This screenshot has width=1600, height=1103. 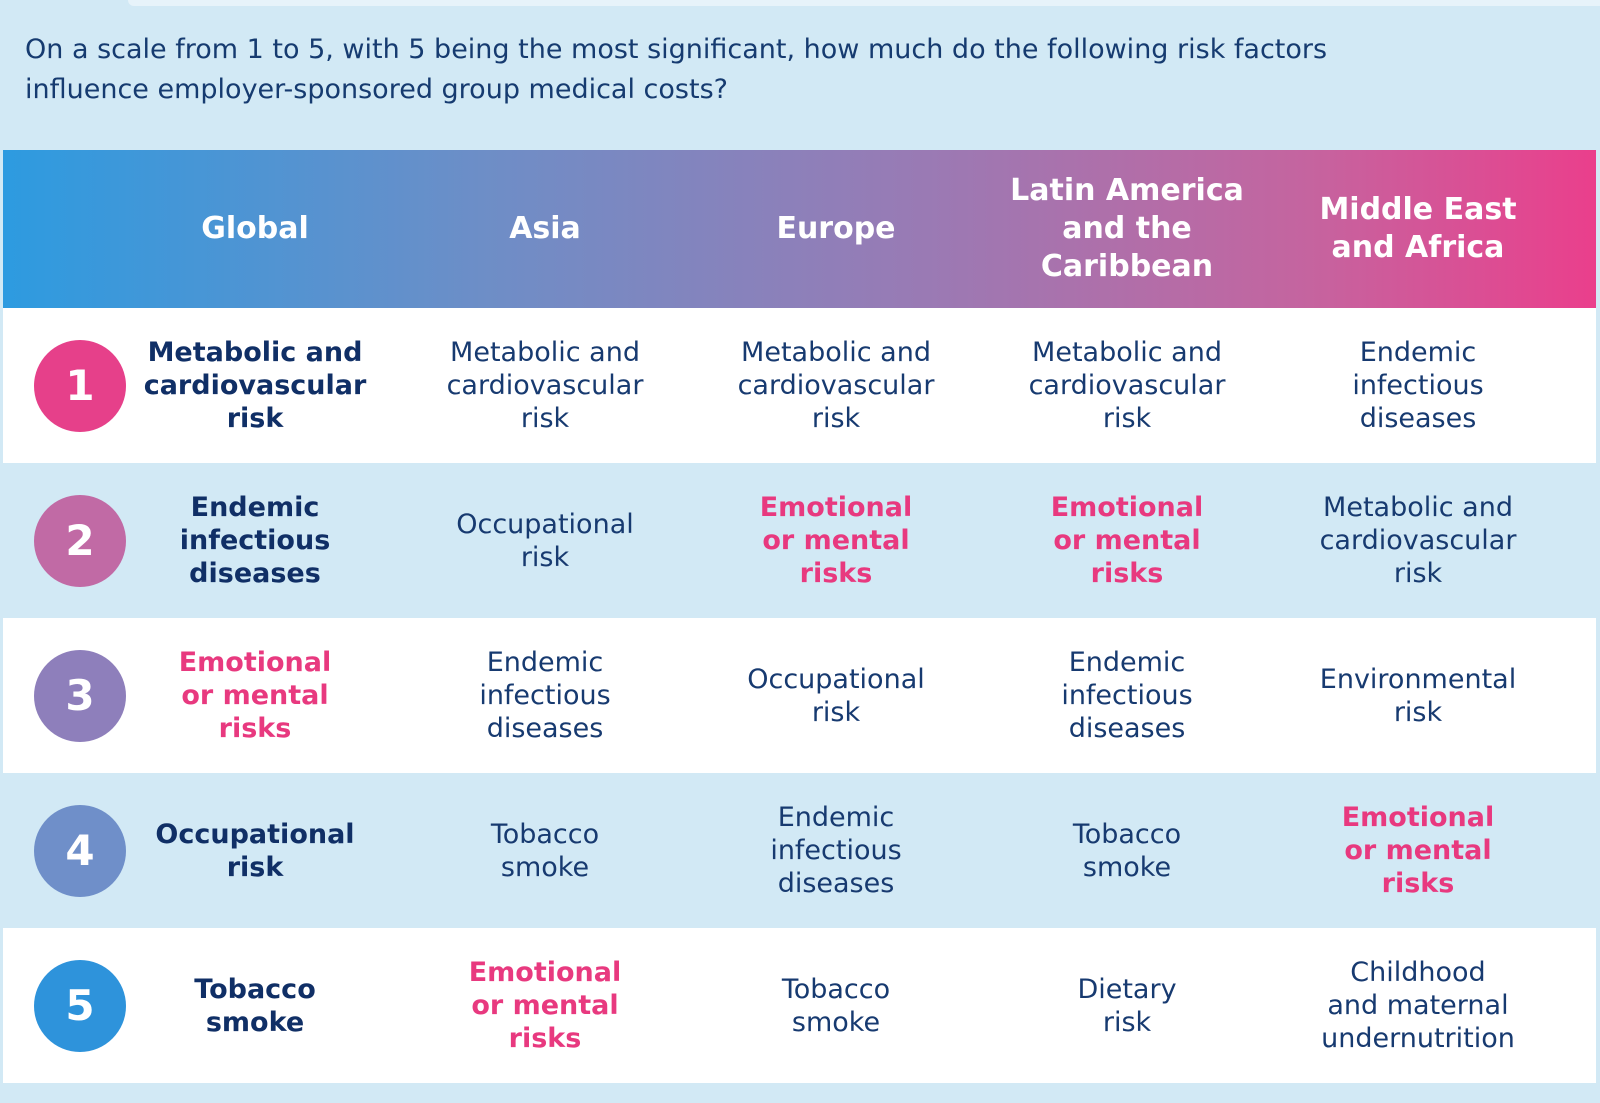 I want to click on column-header: Global, so click(x=255, y=229).